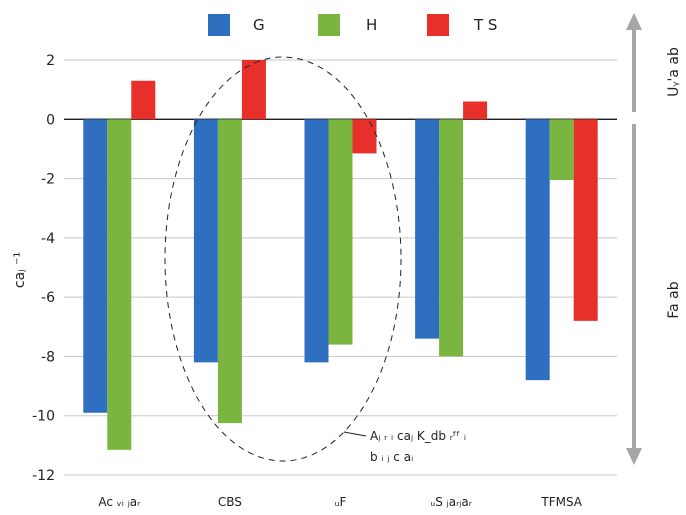 Image resolution: width=686 pixels, height=515 pixels. Describe the element at coordinates (674, 72) in the screenshot. I see `upper-side-label: Uᵧ'a ab` at that location.